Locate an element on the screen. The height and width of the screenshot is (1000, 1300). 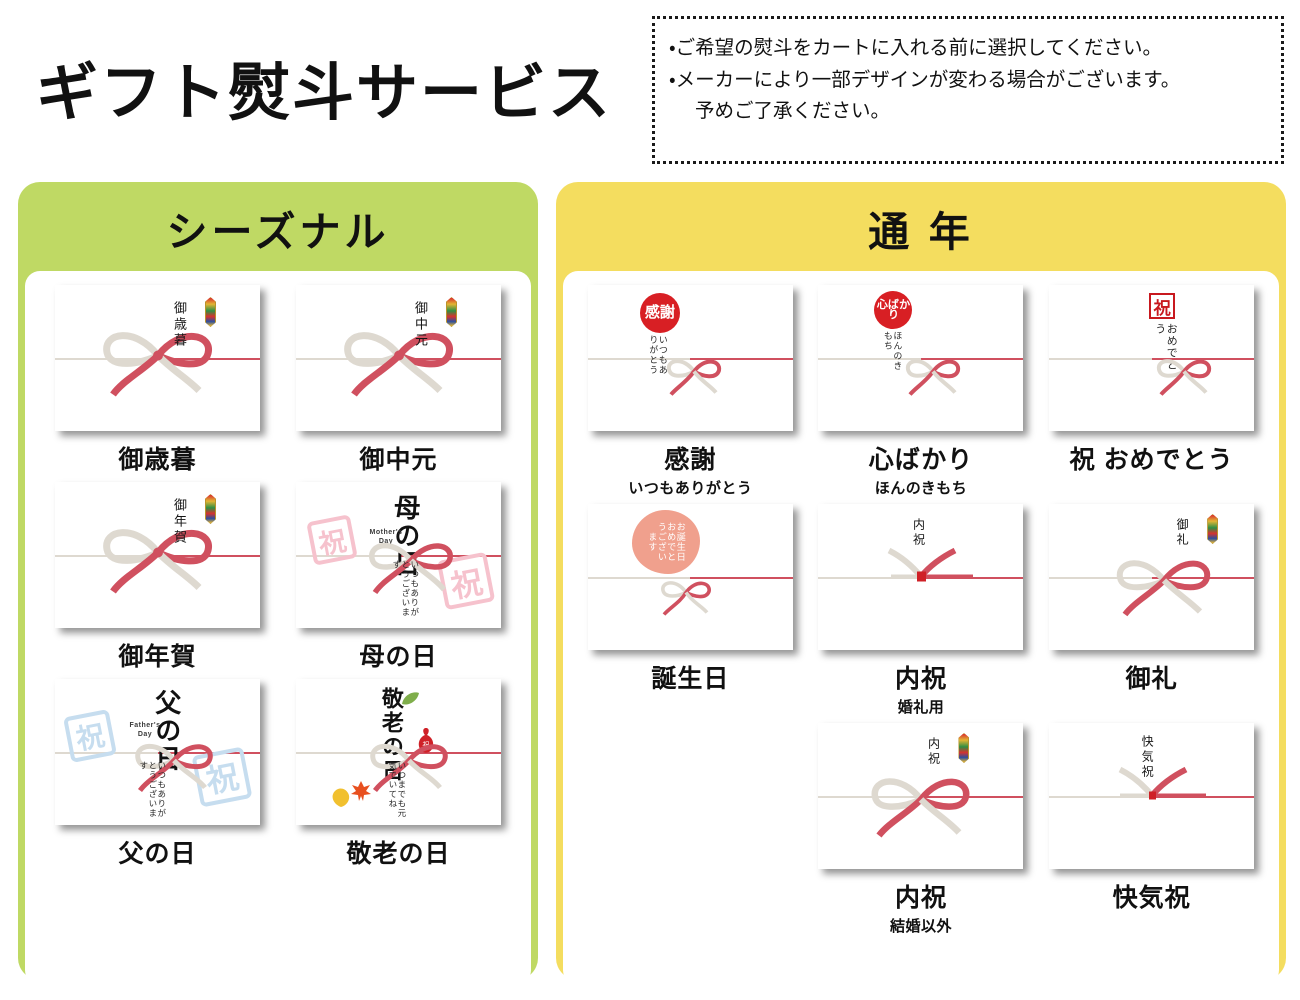
iwai-seal-icon: 祝 is located at coordinates (1162, 306).